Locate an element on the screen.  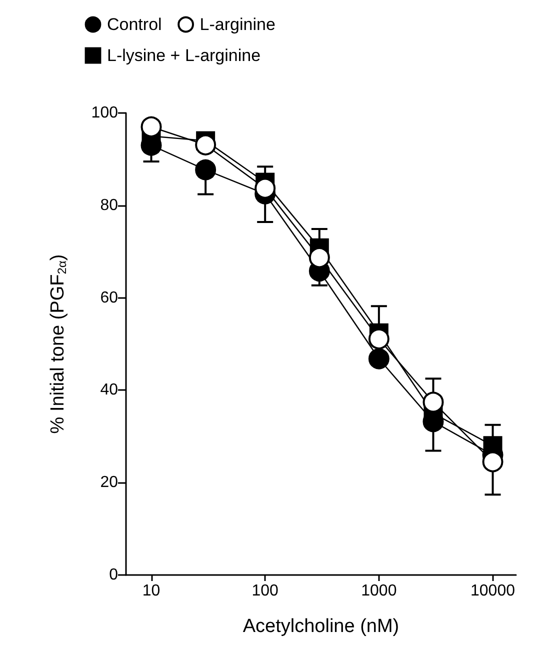
x-tick-label: 100 is located at coordinates (265, 591).